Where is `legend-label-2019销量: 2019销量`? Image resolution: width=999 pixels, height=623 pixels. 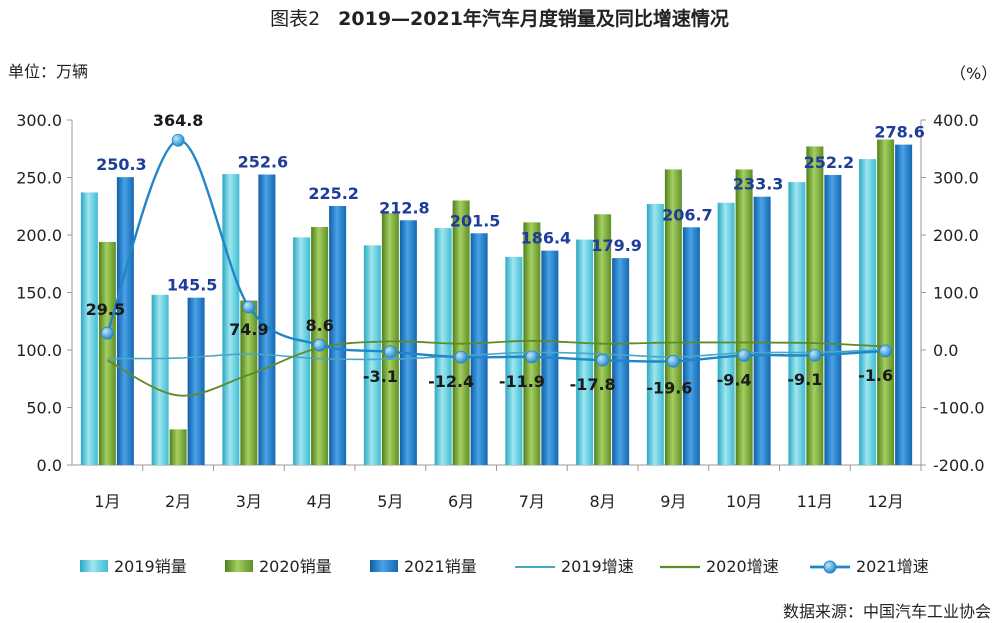
legend-label-2019销量: 2019销量 is located at coordinates (150, 566).